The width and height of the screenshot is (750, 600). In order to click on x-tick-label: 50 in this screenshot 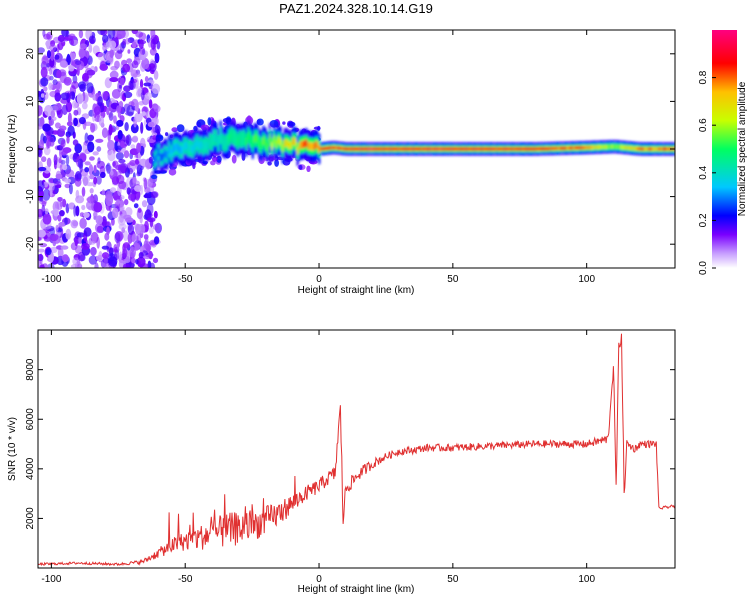, I will do `click(453, 279)`.